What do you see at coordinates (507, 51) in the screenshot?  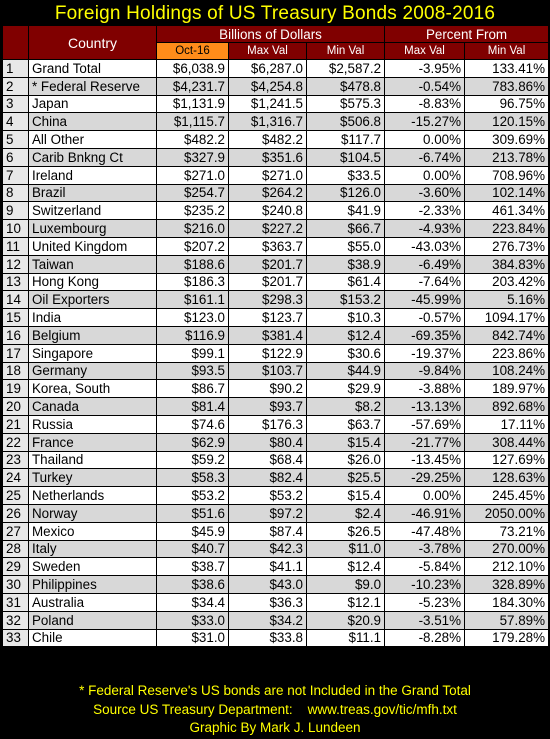 I see `pct-min-header: Min Val` at bounding box center [507, 51].